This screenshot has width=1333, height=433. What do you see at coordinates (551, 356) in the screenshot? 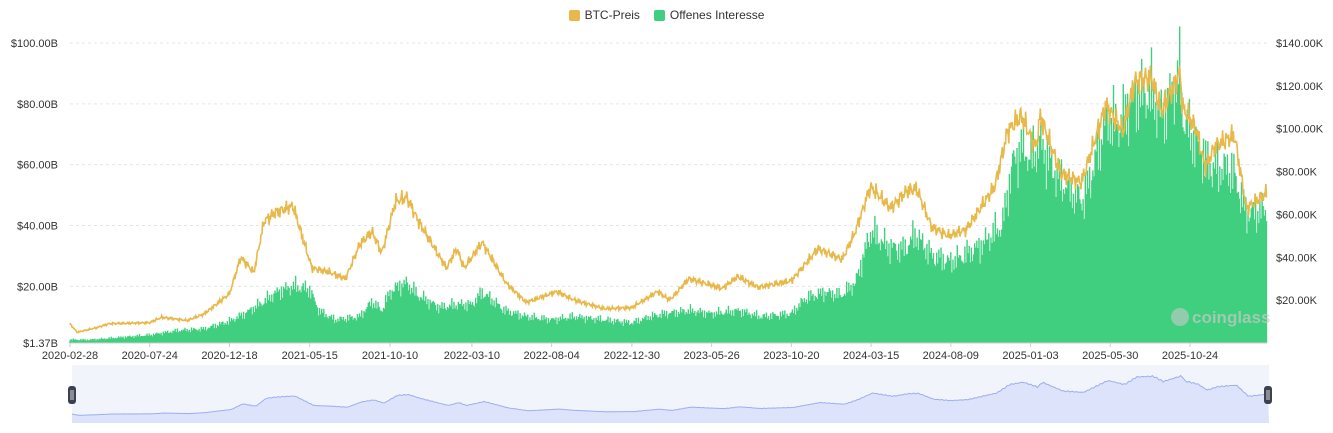
I see `x-tick-label-6: 2022-08-04` at bounding box center [551, 356].